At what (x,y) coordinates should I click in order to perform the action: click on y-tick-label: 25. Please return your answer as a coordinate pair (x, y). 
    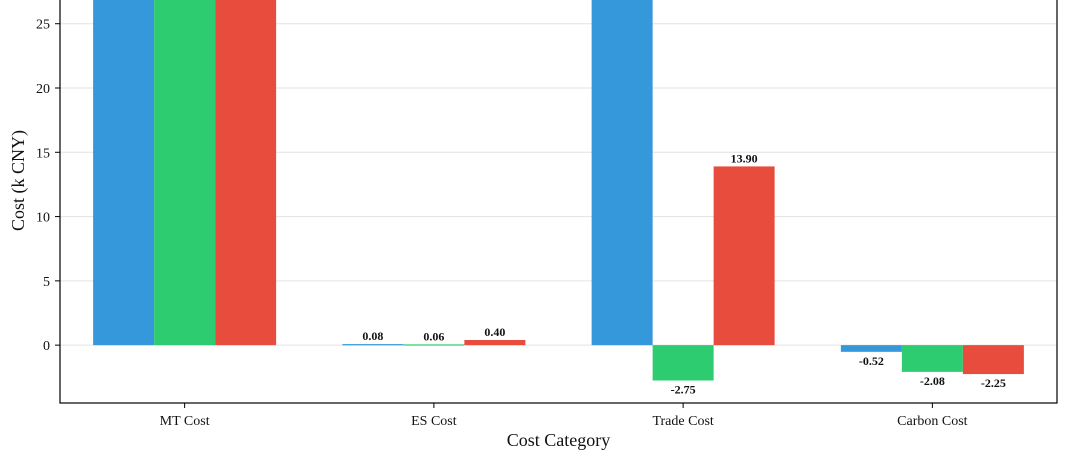
    Looking at the image, I should click on (43, 25).